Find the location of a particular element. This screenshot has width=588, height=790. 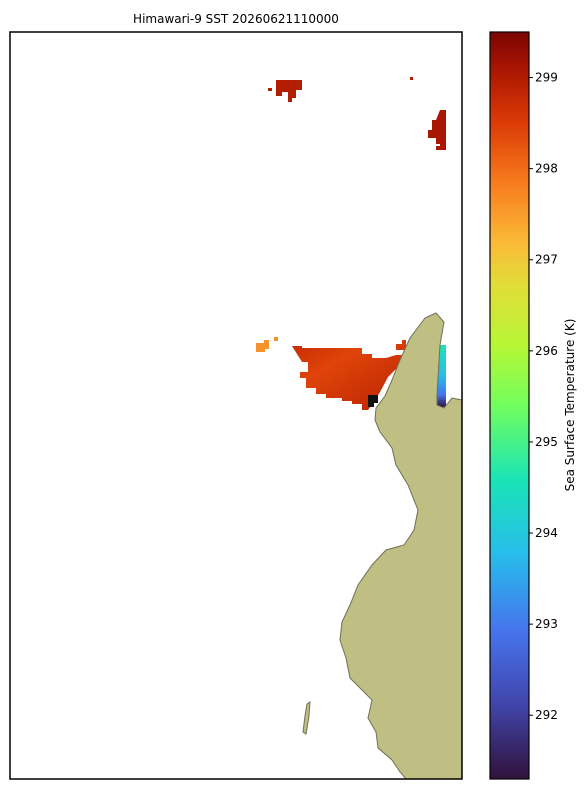

colorbar-tick-label: 295 is located at coordinates (546, 442).